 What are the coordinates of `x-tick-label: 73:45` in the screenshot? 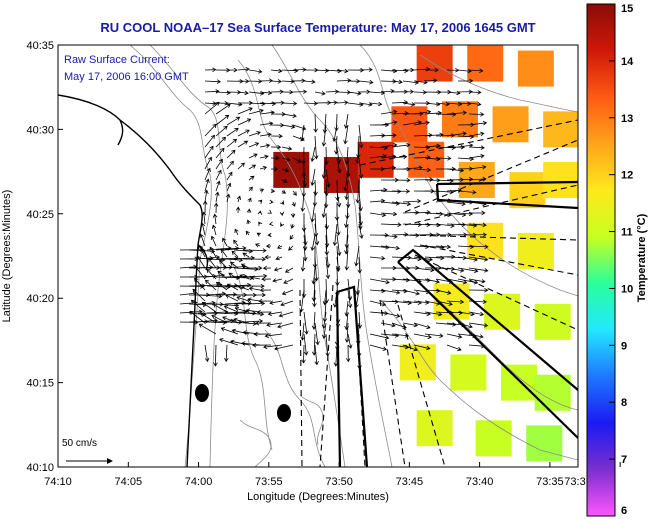 It's located at (410, 482).